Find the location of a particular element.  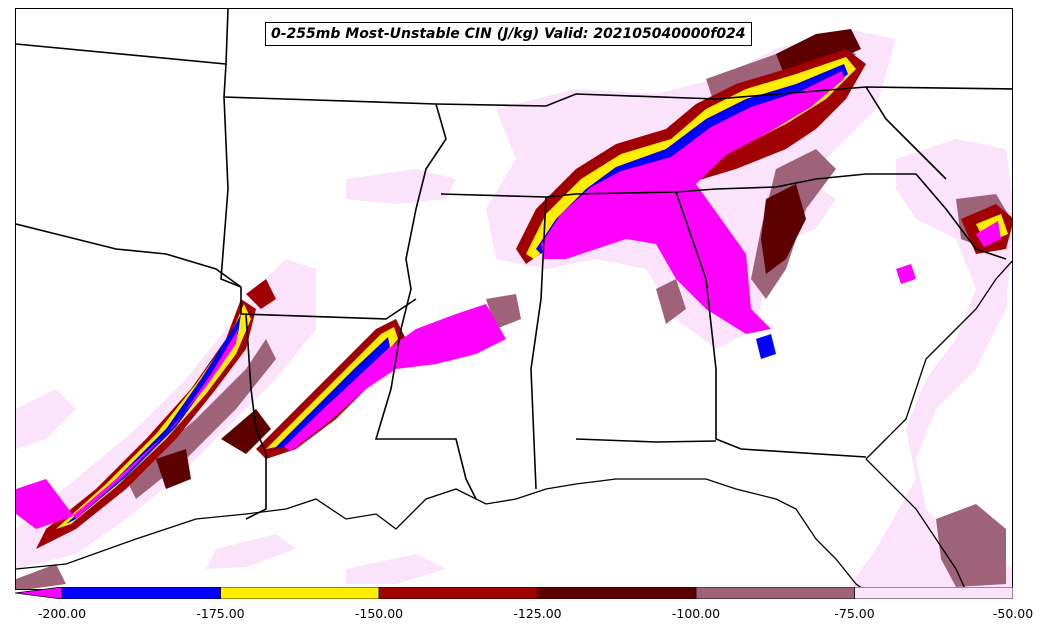

colorbar-tick-label: -200.00 is located at coordinates (62, 613).